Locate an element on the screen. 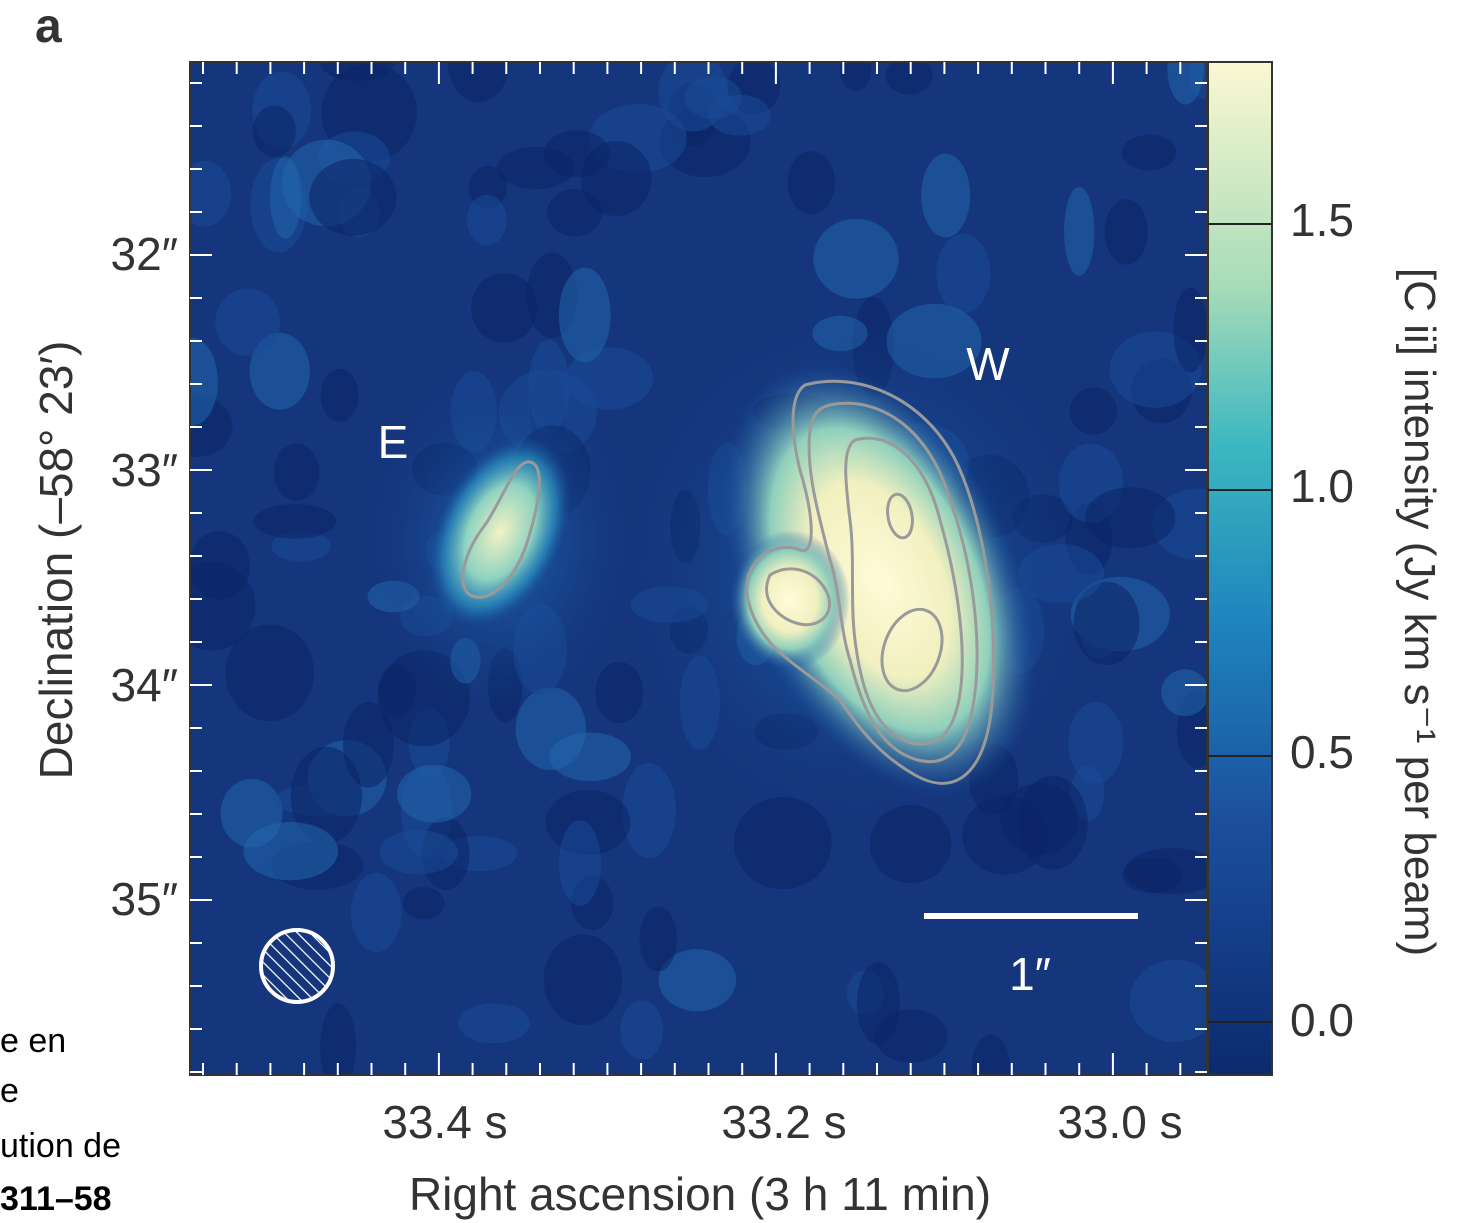 This screenshot has height=1223, width=1463. colorbar is located at coordinates (1240, 568).